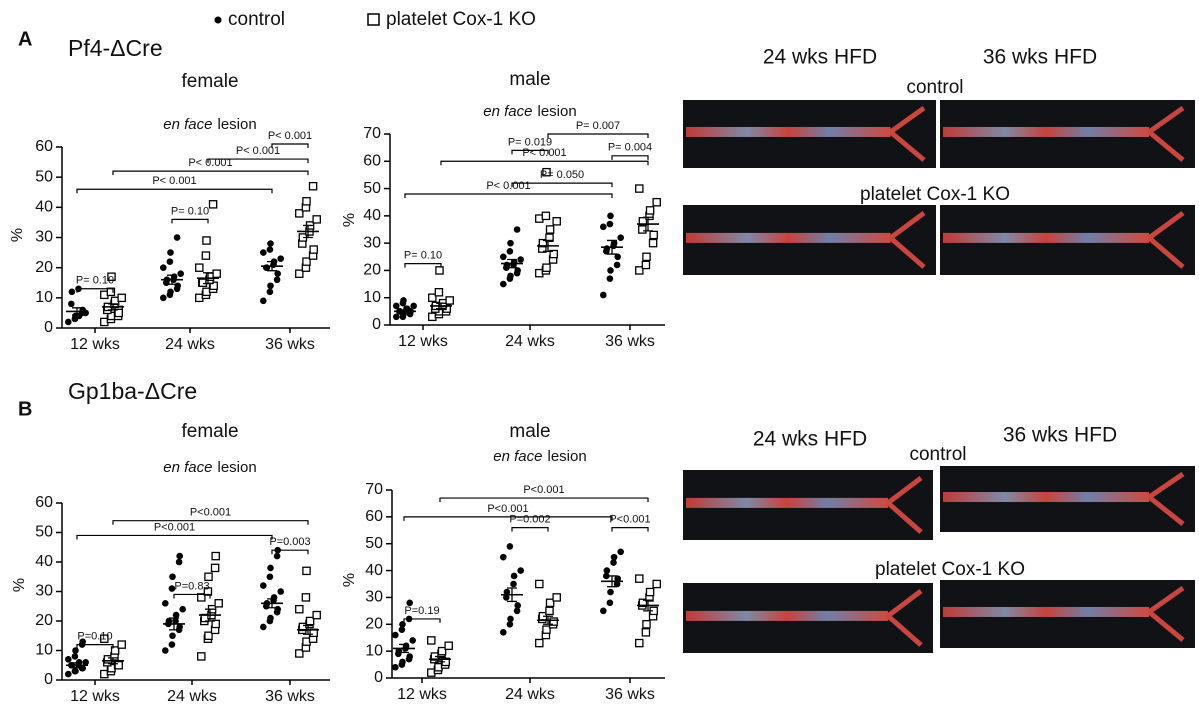 This screenshot has width=1199, height=721. I want to click on chart-title: male, so click(529, 431).